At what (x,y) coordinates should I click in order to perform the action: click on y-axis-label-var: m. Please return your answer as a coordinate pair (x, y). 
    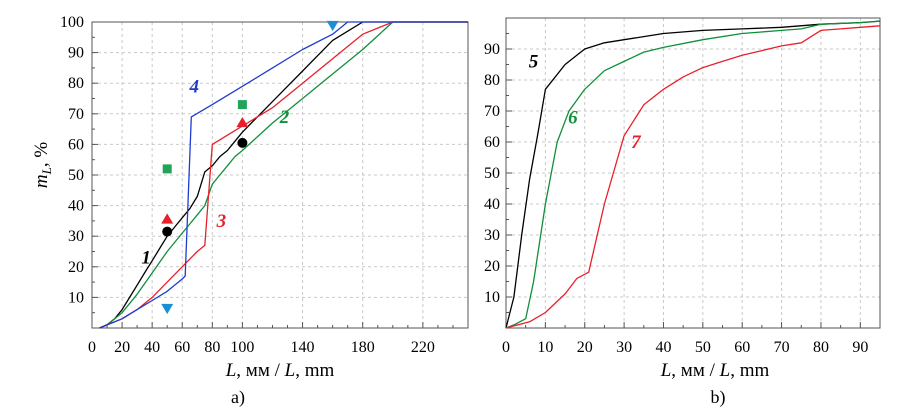
    Looking at the image, I should click on (41, 181).